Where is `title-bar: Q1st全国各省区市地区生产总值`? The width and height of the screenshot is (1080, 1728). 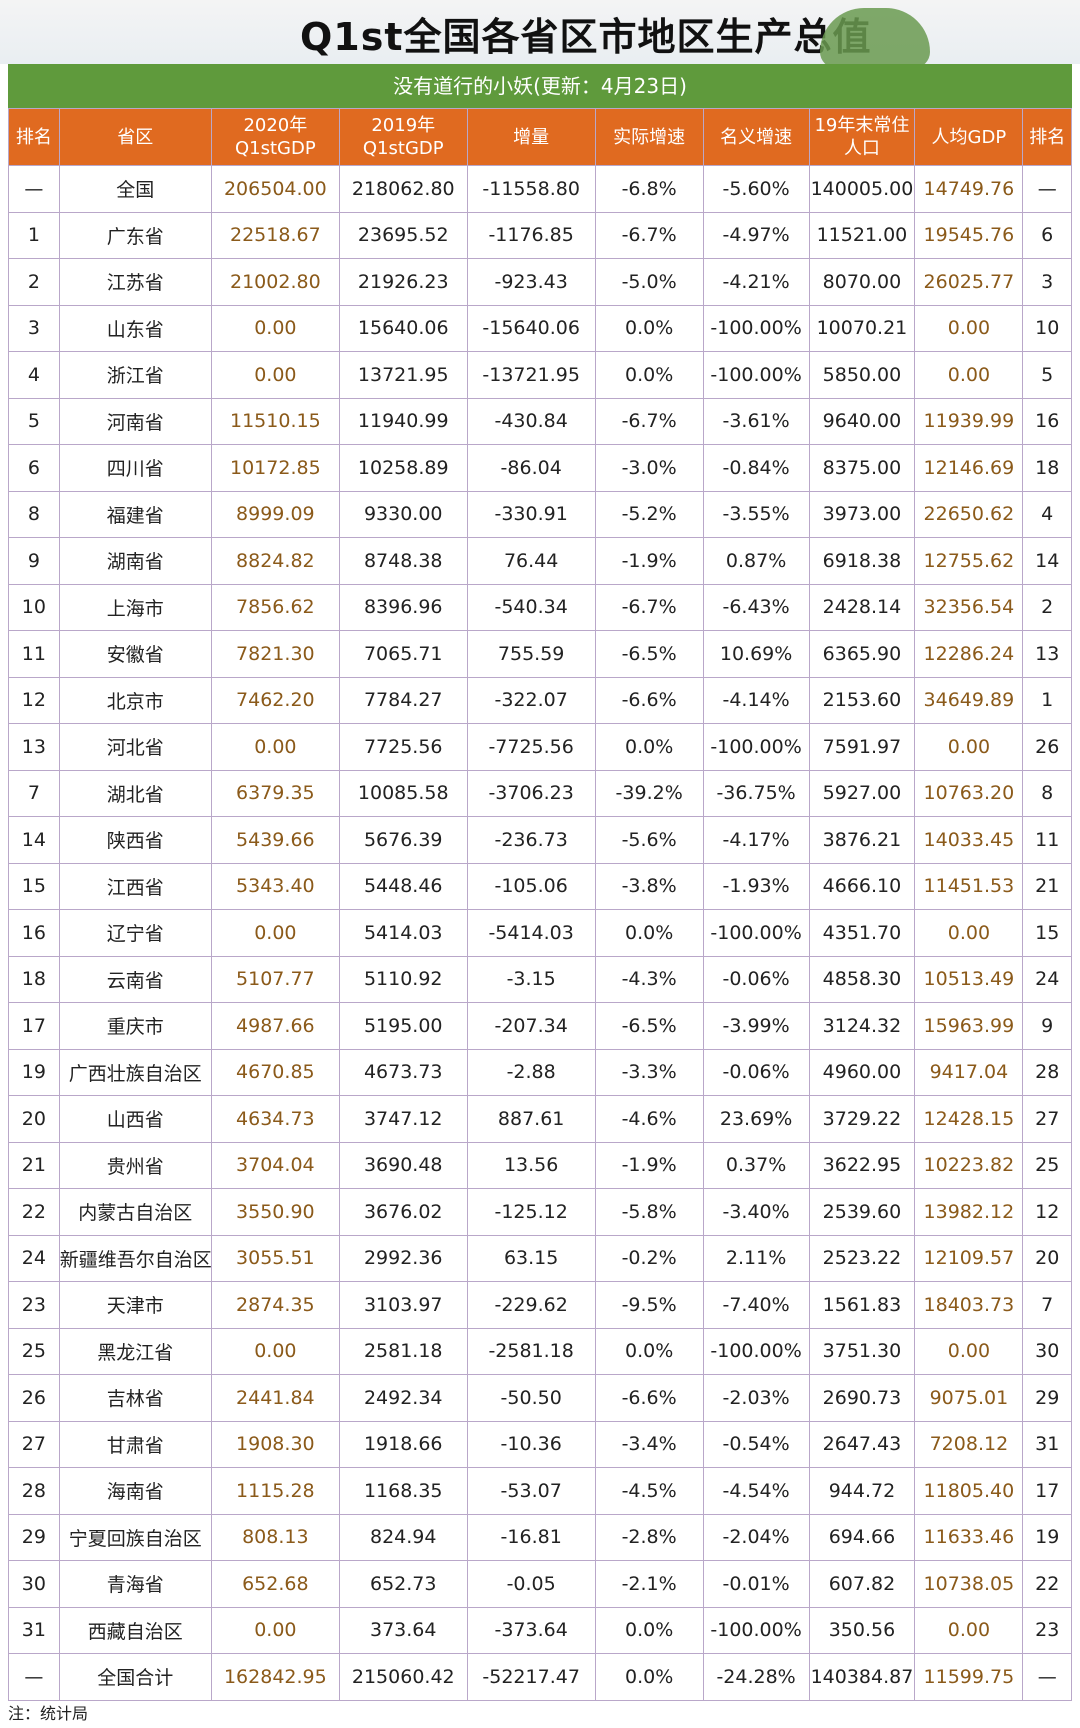
title-bar: Q1st全国各省区市地区生产总值 is located at coordinates (540, 34).